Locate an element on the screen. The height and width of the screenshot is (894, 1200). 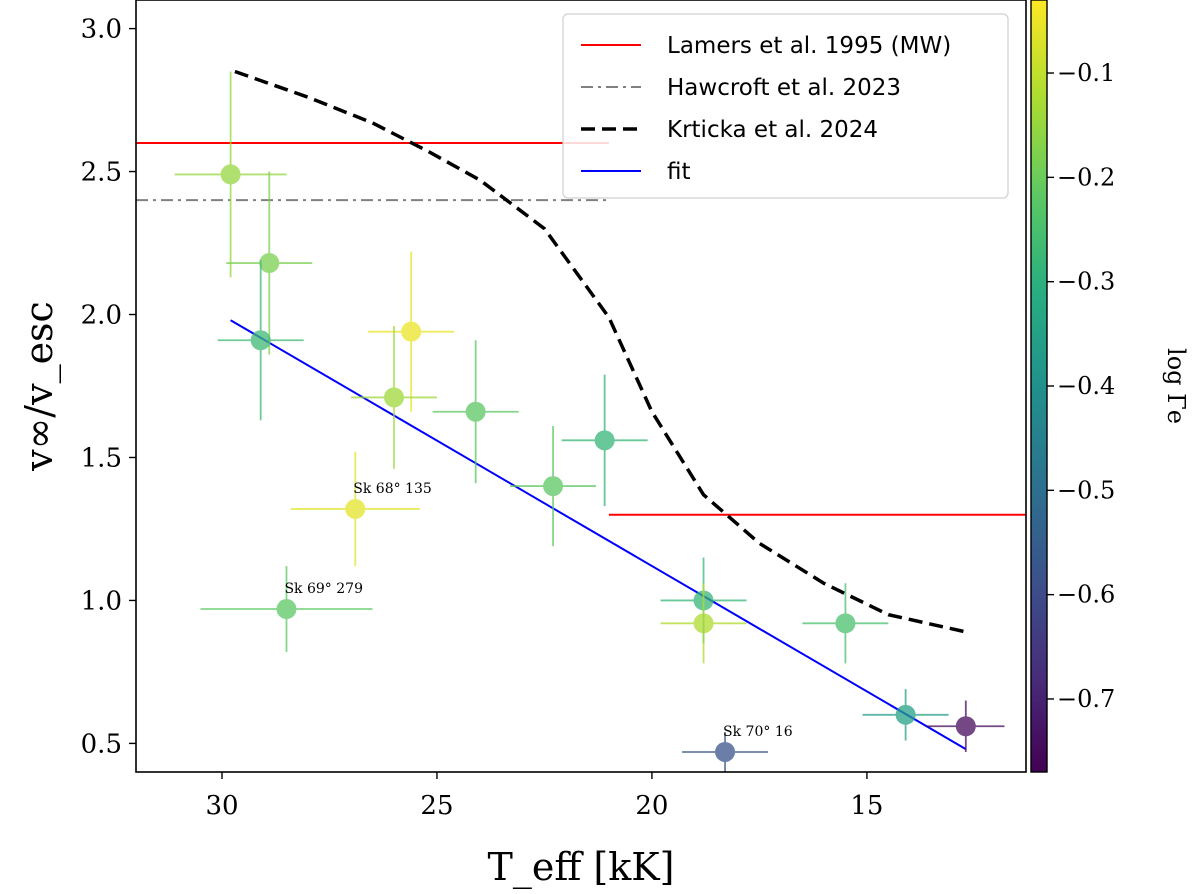
y-tick-label-5: 3.0 is located at coordinates (101, 30).